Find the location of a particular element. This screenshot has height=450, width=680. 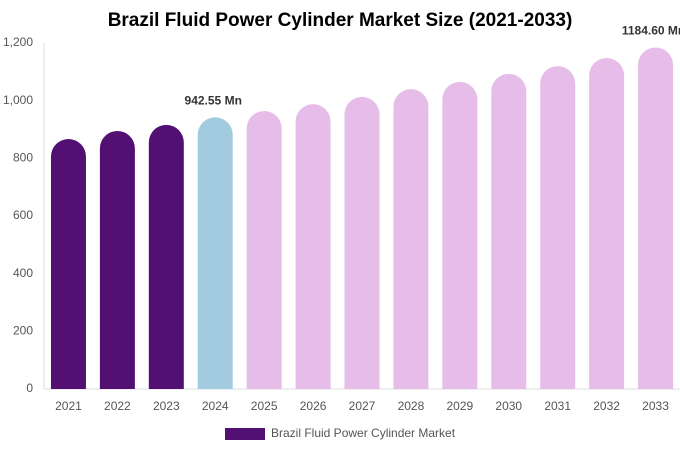

y-tick-label: 0 is located at coordinates (29, 388).